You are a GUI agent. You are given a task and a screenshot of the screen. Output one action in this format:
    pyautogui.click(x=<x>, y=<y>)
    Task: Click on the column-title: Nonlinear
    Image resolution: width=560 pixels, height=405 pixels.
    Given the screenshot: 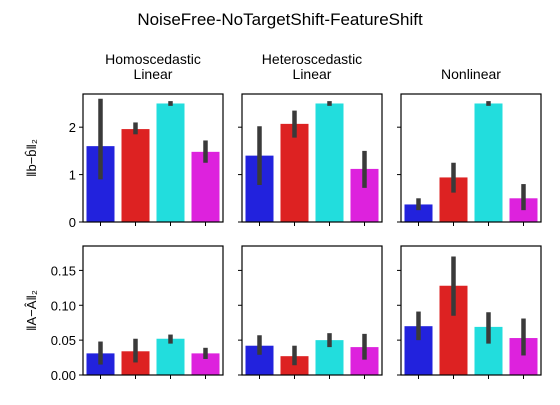 What is the action you would take?
    pyautogui.click(x=471, y=74)
    